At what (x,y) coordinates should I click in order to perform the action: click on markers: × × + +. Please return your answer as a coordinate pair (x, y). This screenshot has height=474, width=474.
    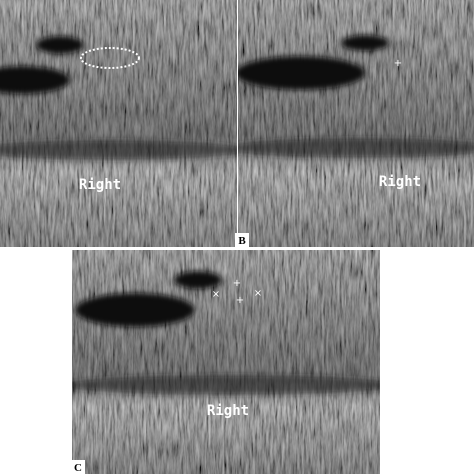
    Looking at the image, I should click on (237, 292).